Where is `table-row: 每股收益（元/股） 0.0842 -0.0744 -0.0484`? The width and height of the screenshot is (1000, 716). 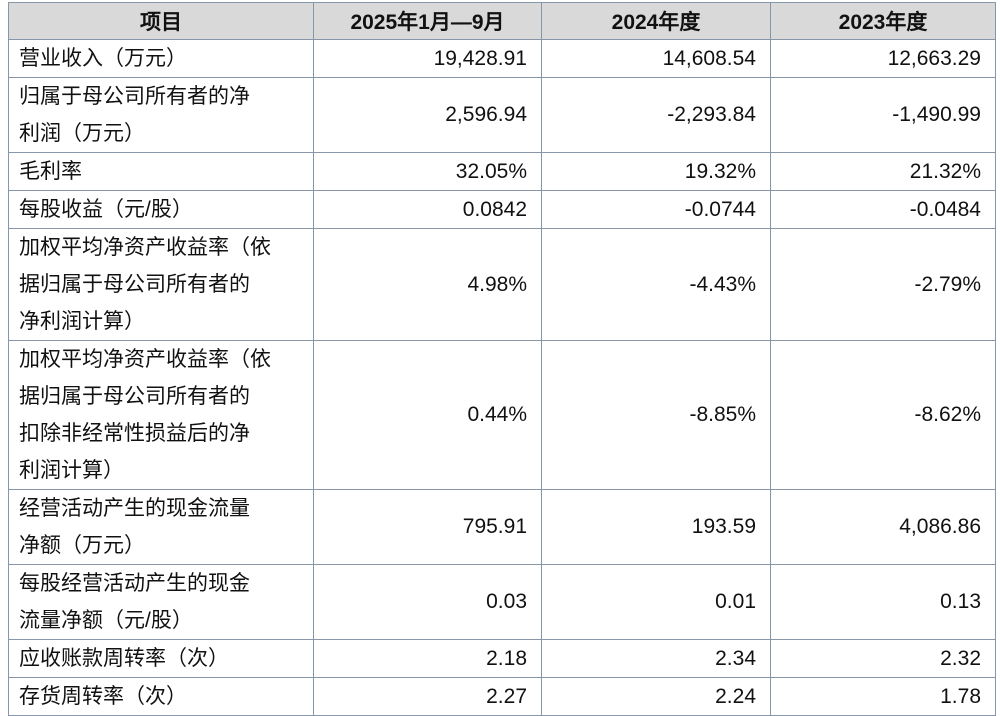 table-row: 每股收益（元/股） 0.0842 -0.0744 -0.0484 is located at coordinates (502, 209).